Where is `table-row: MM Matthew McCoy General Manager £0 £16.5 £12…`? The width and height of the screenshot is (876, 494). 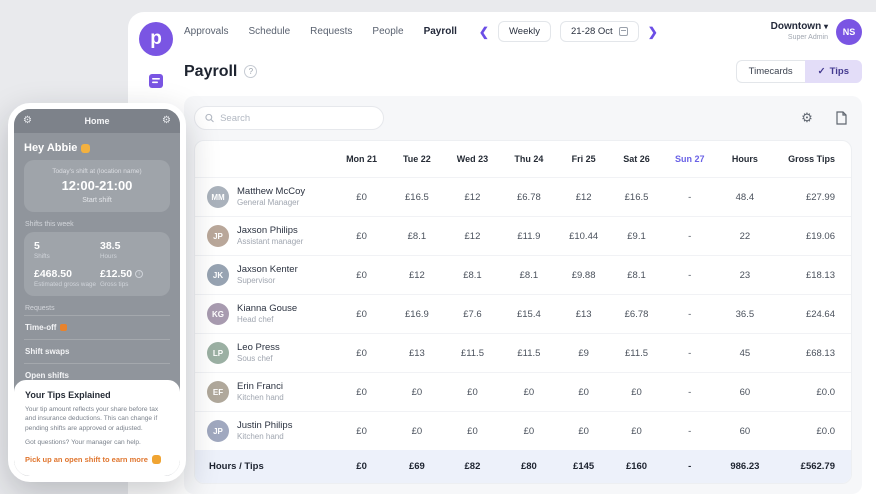
table-row: MM Matthew McCoy General Manager £0 £16.5 £12… is located at coordinates (523, 197).